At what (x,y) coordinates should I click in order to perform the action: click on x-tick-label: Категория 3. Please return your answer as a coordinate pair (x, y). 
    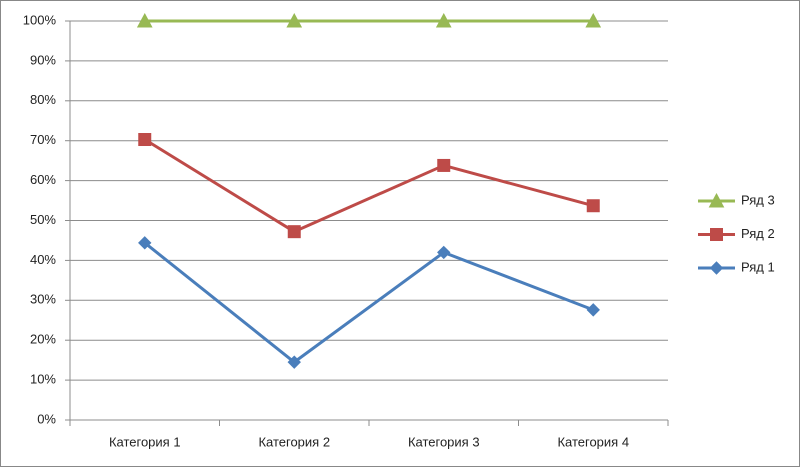
    Looking at the image, I should click on (444, 441).